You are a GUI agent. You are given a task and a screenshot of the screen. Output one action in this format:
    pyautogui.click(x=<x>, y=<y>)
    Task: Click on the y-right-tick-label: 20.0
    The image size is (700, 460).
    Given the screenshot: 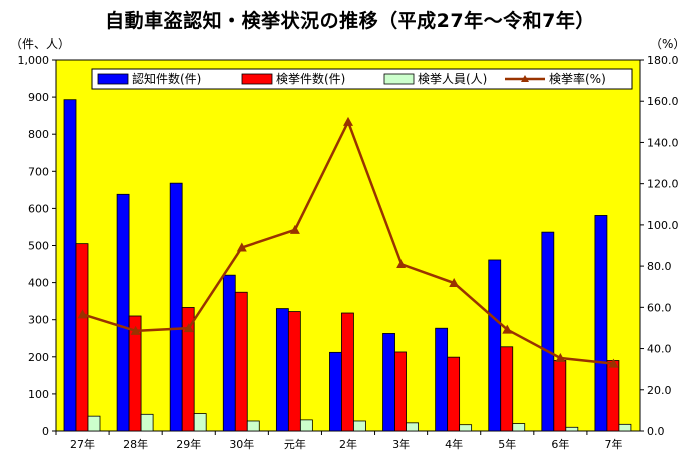 What is the action you would take?
    pyautogui.click(x=659, y=390)
    